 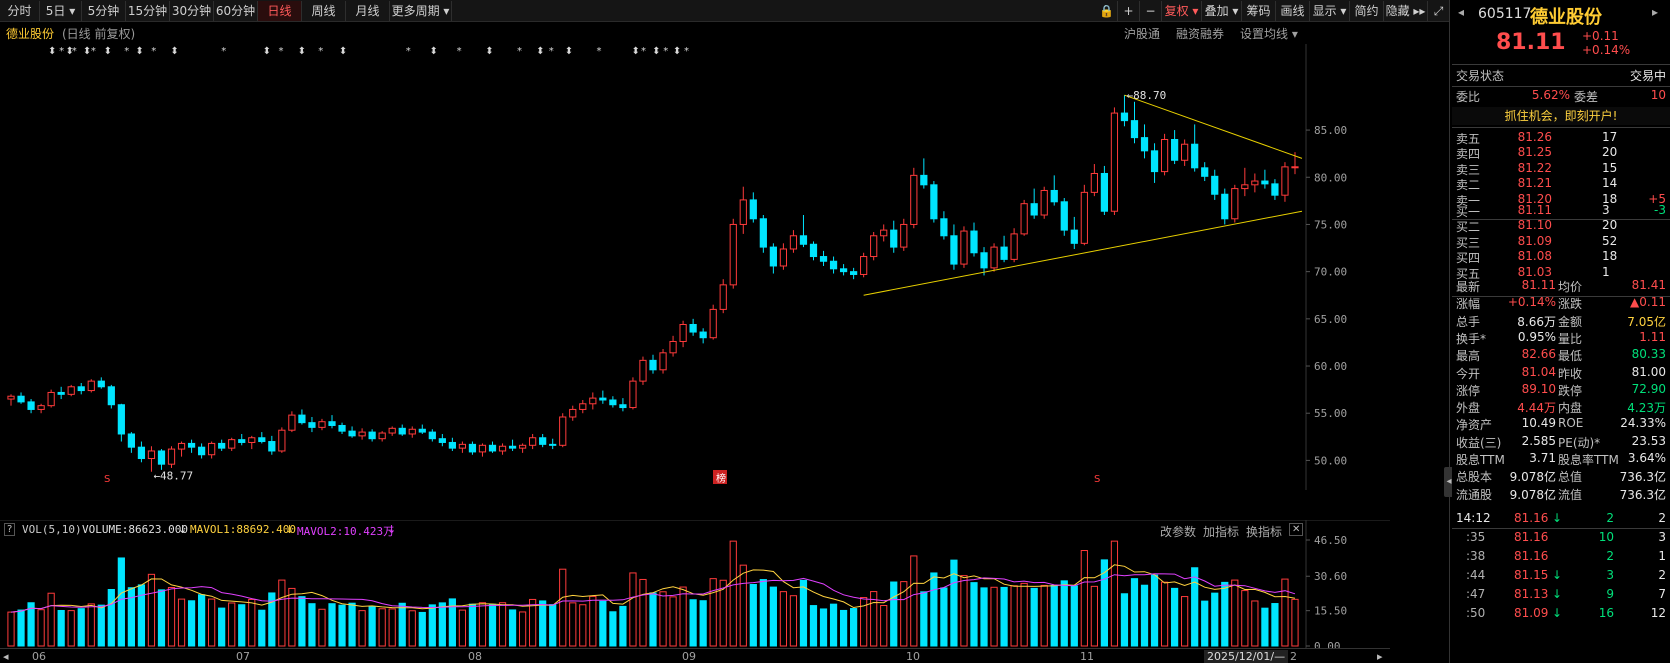 I want to click on bid-row-5: 买五 81.03 1, so click(x=1561, y=274).